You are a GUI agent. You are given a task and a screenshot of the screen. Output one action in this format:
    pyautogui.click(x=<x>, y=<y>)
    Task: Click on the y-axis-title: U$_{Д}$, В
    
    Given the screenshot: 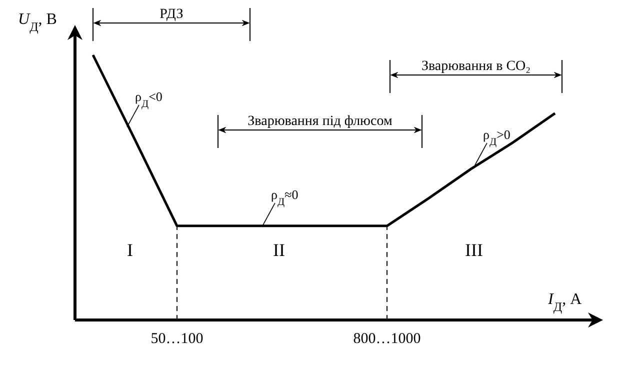 What is the action you would take?
    pyautogui.click(x=37, y=22)
    